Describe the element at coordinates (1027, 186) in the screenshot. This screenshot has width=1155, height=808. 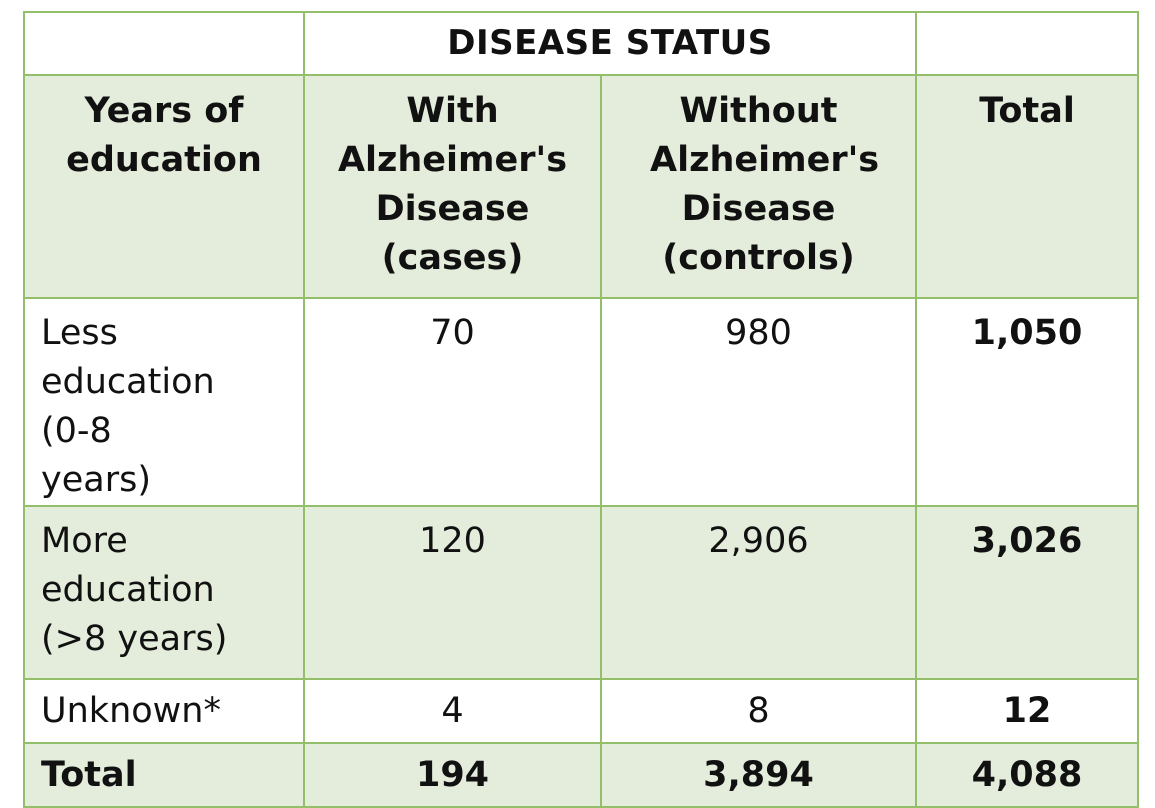
I see `header-total: Total` at that location.